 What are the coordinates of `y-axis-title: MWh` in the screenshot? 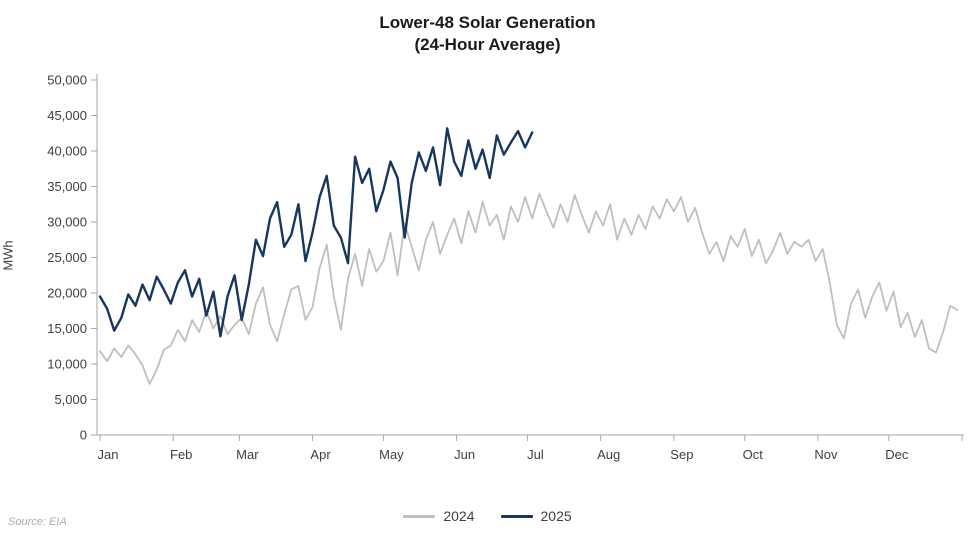 It's located at (8, 255).